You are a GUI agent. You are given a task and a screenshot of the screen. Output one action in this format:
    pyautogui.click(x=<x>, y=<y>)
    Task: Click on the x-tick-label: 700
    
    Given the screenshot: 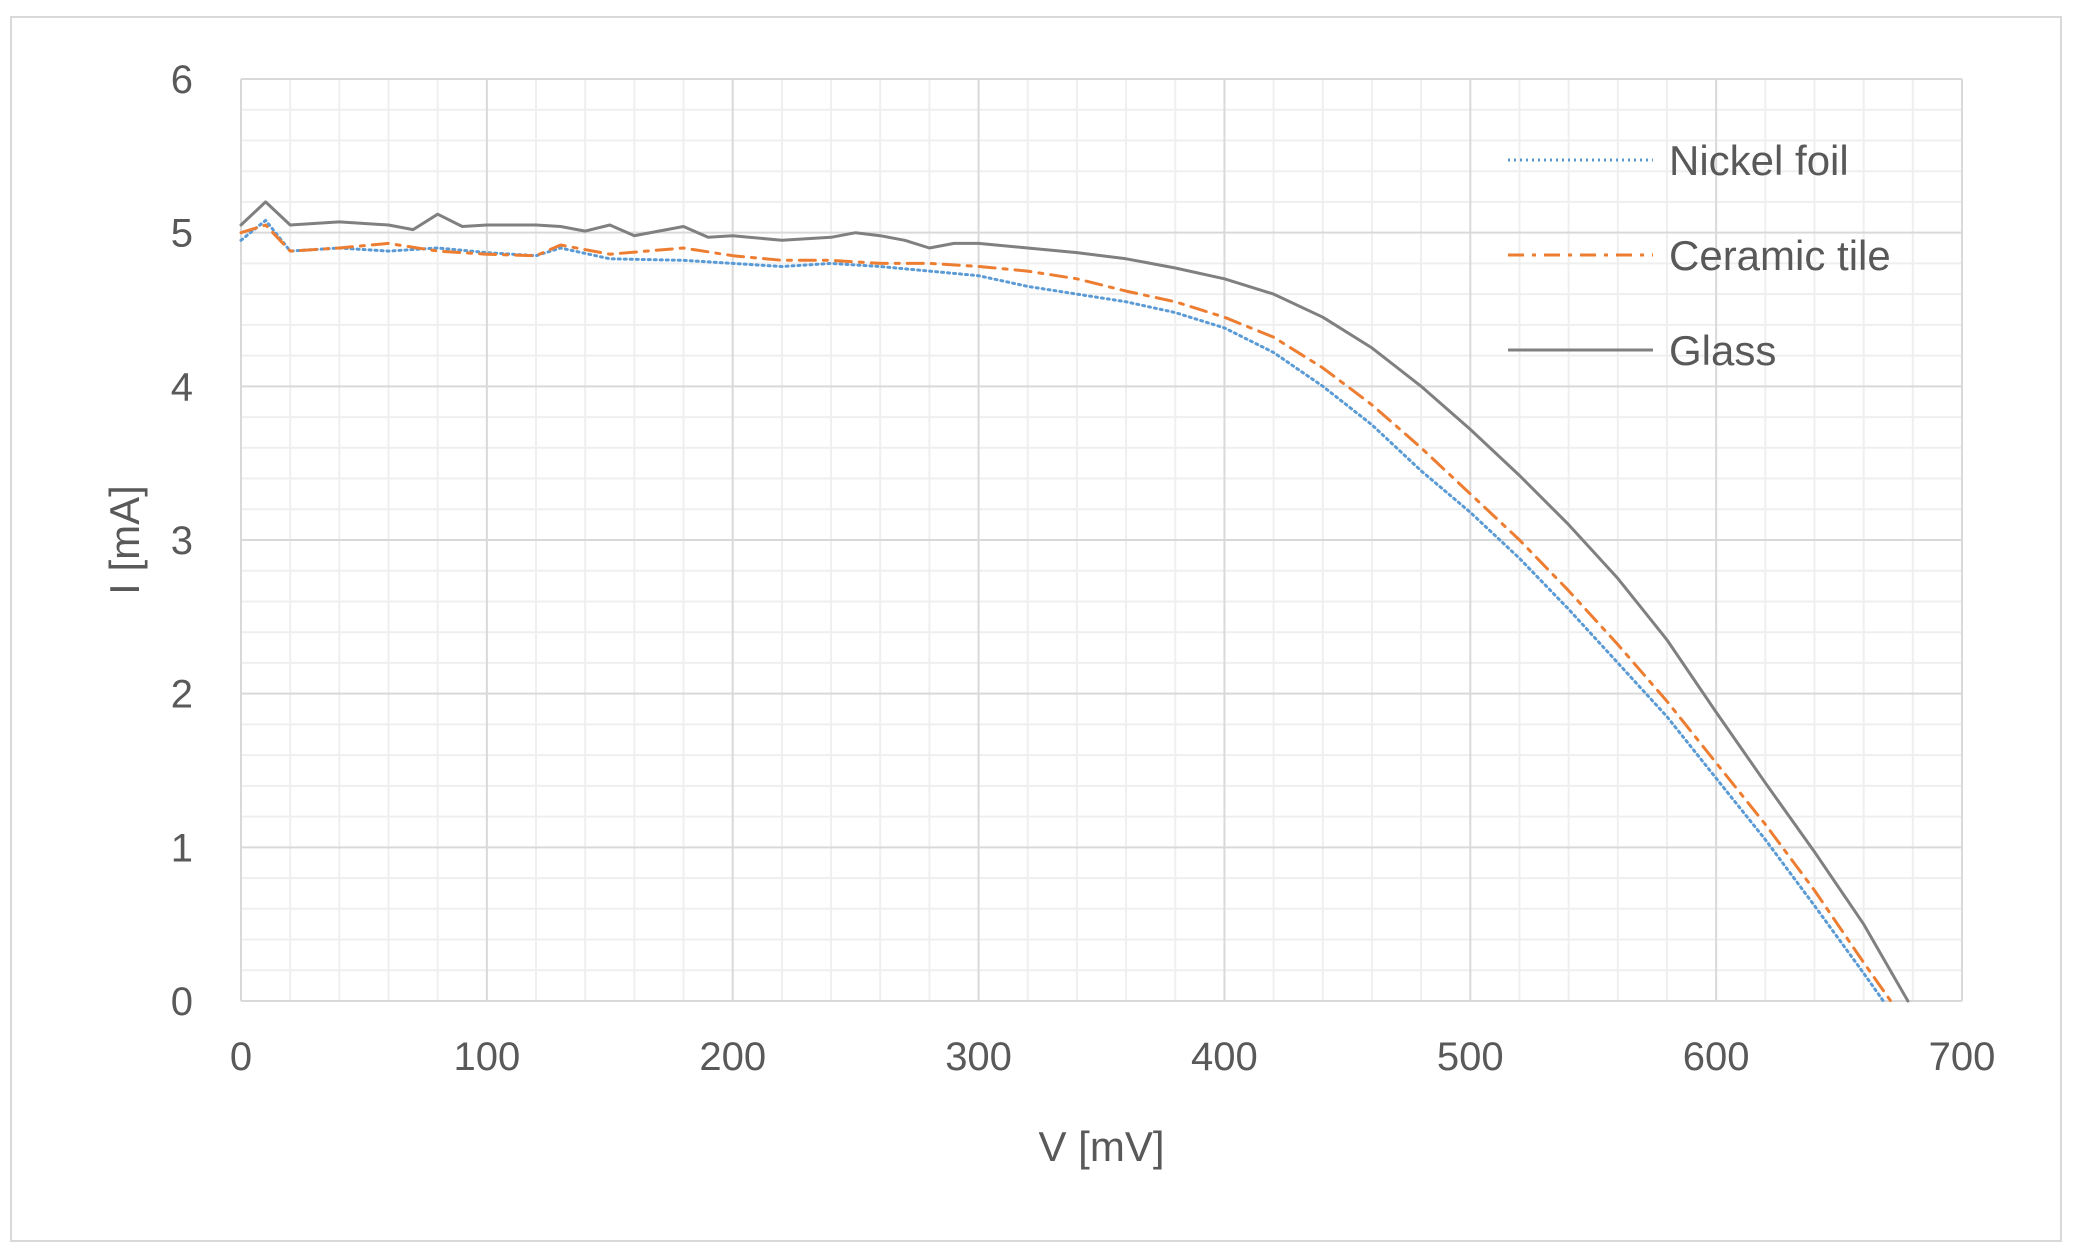 What is the action you would take?
    pyautogui.click(x=1962, y=1057)
    